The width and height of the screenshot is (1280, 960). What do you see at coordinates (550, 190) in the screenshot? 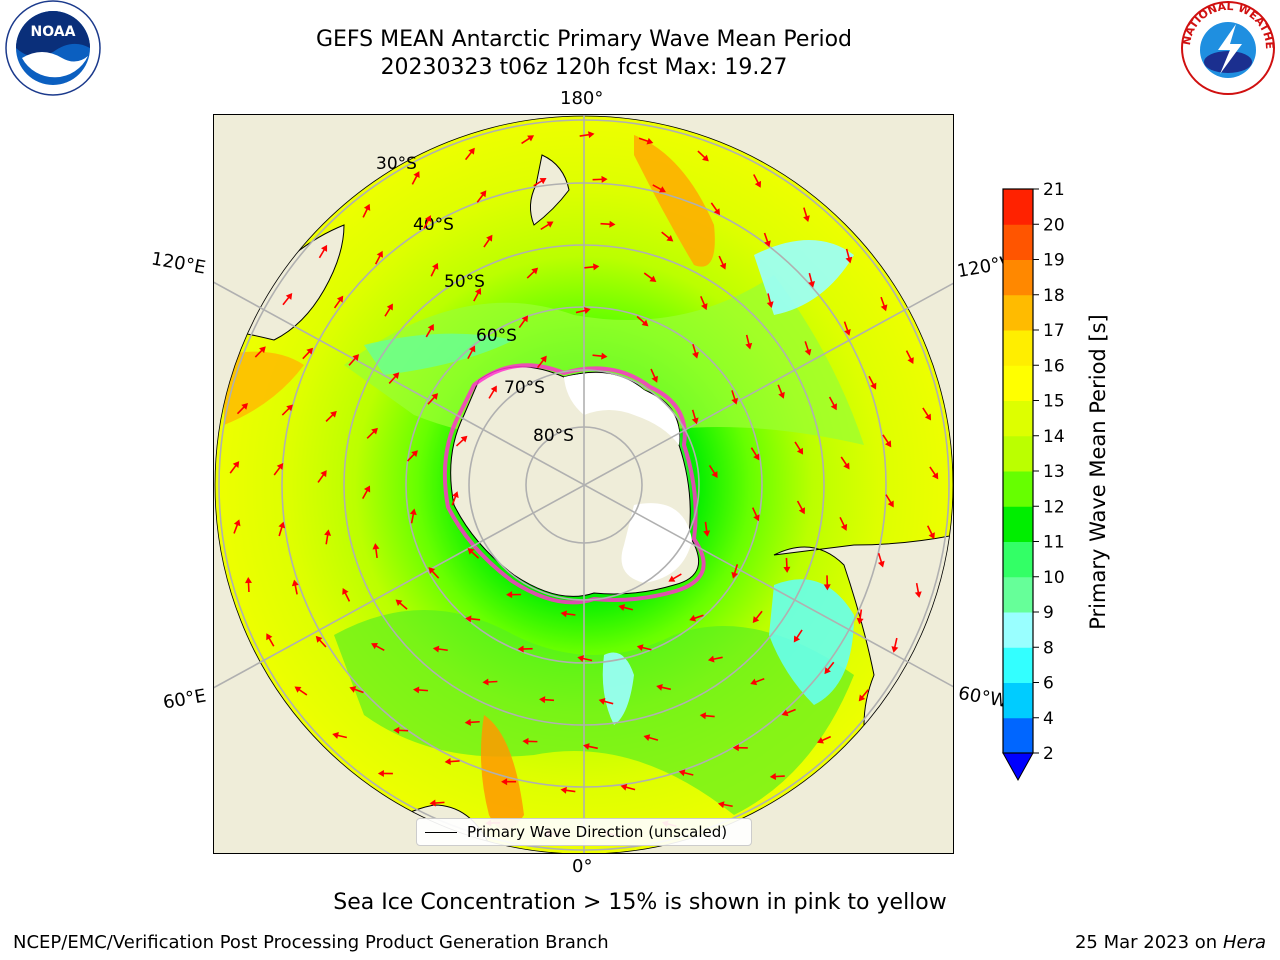
I see `new-zealand-land` at bounding box center [550, 190].